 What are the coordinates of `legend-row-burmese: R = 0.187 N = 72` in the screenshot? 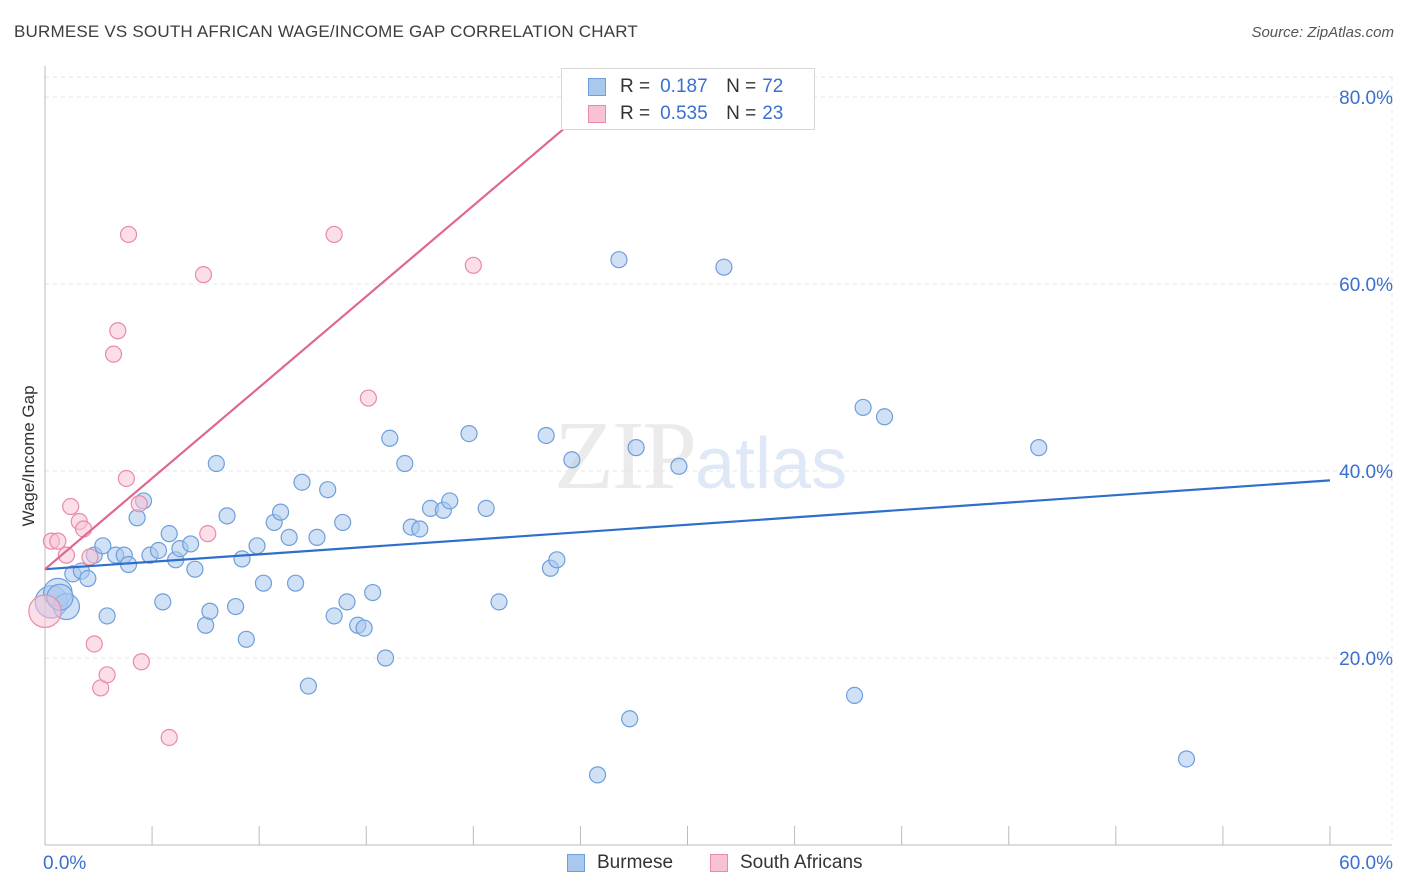 It's located at (685, 87).